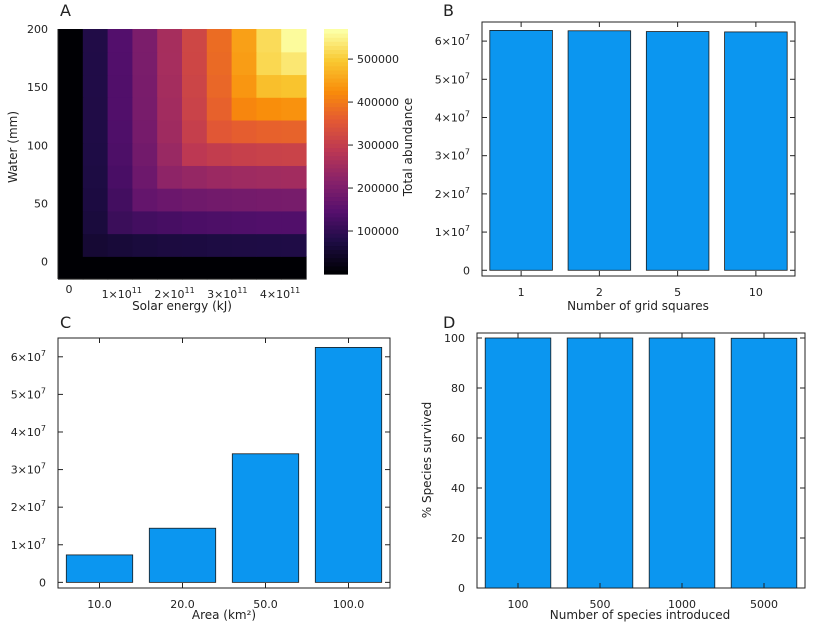  Describe the element at coordinates (452, 78) in the screenshot. I see `y-tick-label: 5×10⁷` at that location.